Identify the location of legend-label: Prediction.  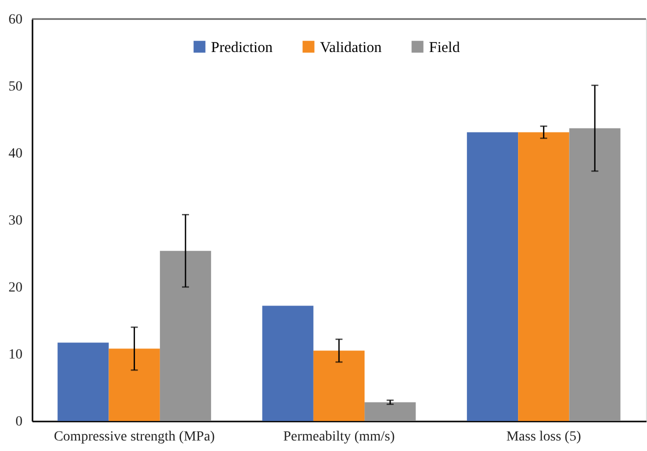
(242, 48).